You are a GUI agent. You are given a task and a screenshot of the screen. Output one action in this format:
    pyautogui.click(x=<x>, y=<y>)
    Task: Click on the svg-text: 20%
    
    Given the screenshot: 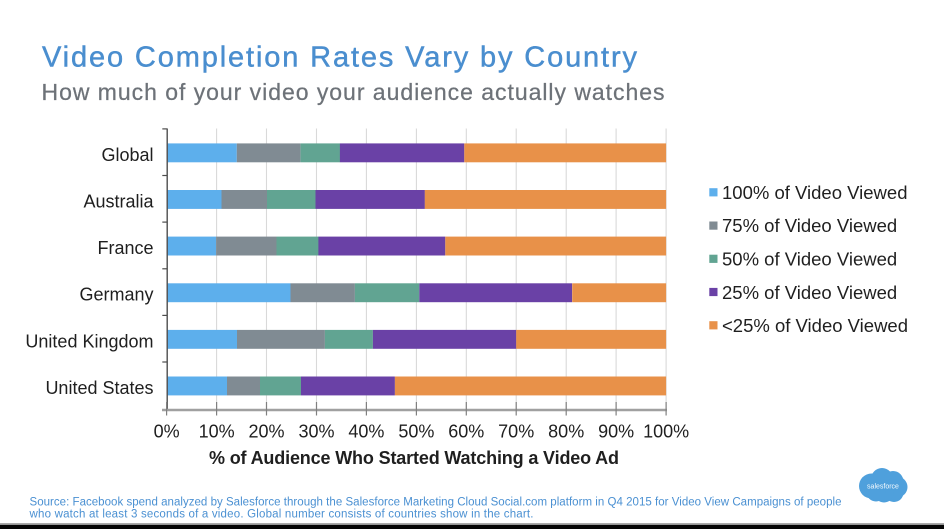 What is the action you would take?
    pyautogui.click(x=266, y=432)
    